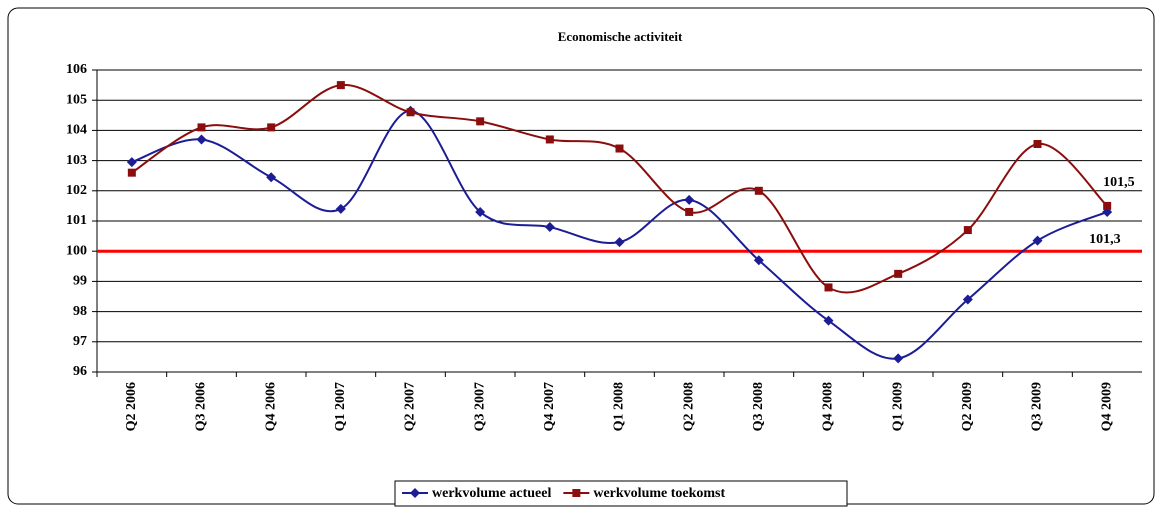 This screenshot has height=509, width=1162. What do you see at coordinates (1106, 406) in the screenshot?
I see `x-tick-label: Q4 2009` at bounding box center [1106, 406].